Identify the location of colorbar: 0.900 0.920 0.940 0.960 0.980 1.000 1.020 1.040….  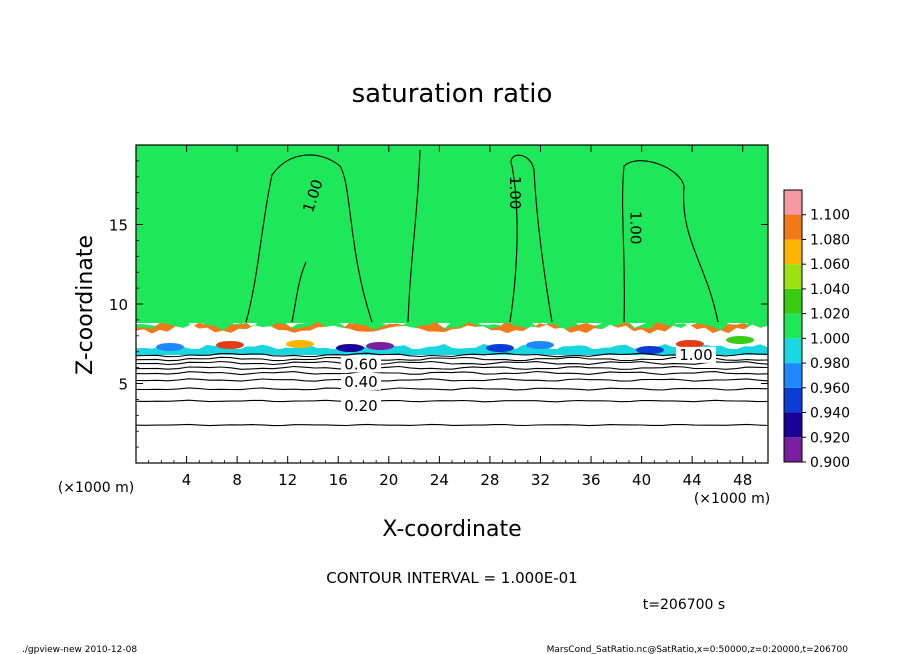
(816, 330).